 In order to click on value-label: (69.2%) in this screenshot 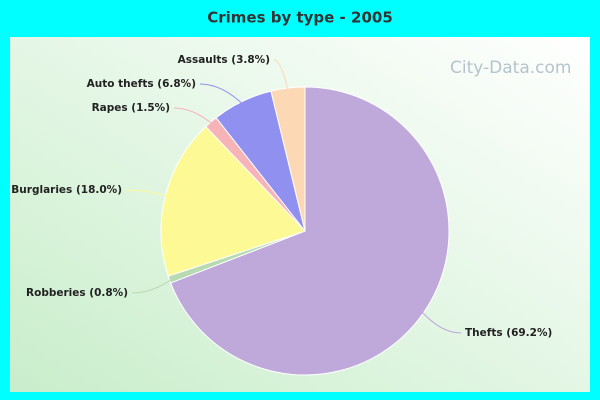, I will do `click(529, 333)`.